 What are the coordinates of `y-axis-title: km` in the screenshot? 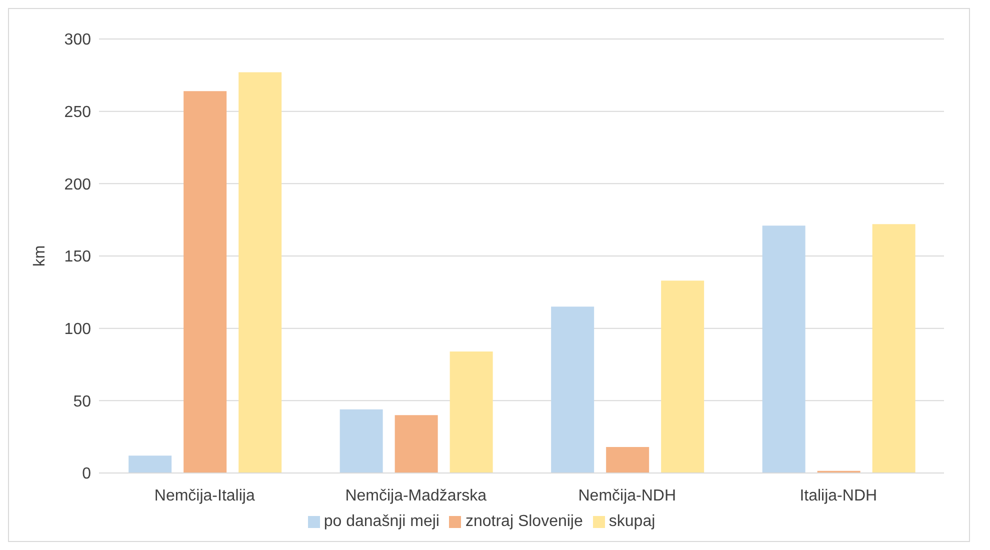 It's located at (40, 256).